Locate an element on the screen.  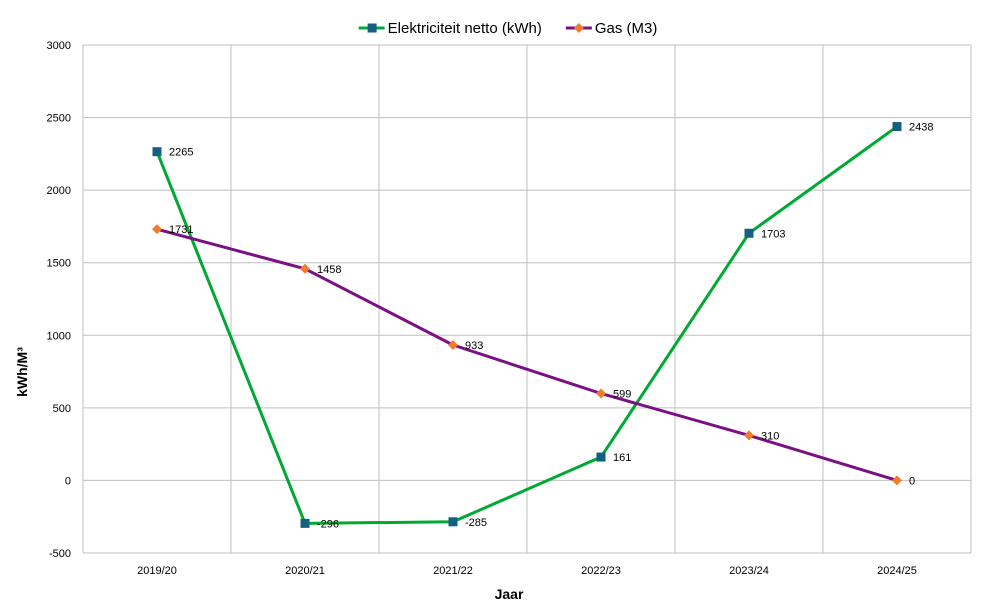
data-label: 1731 is located at coordinates (181, 230).